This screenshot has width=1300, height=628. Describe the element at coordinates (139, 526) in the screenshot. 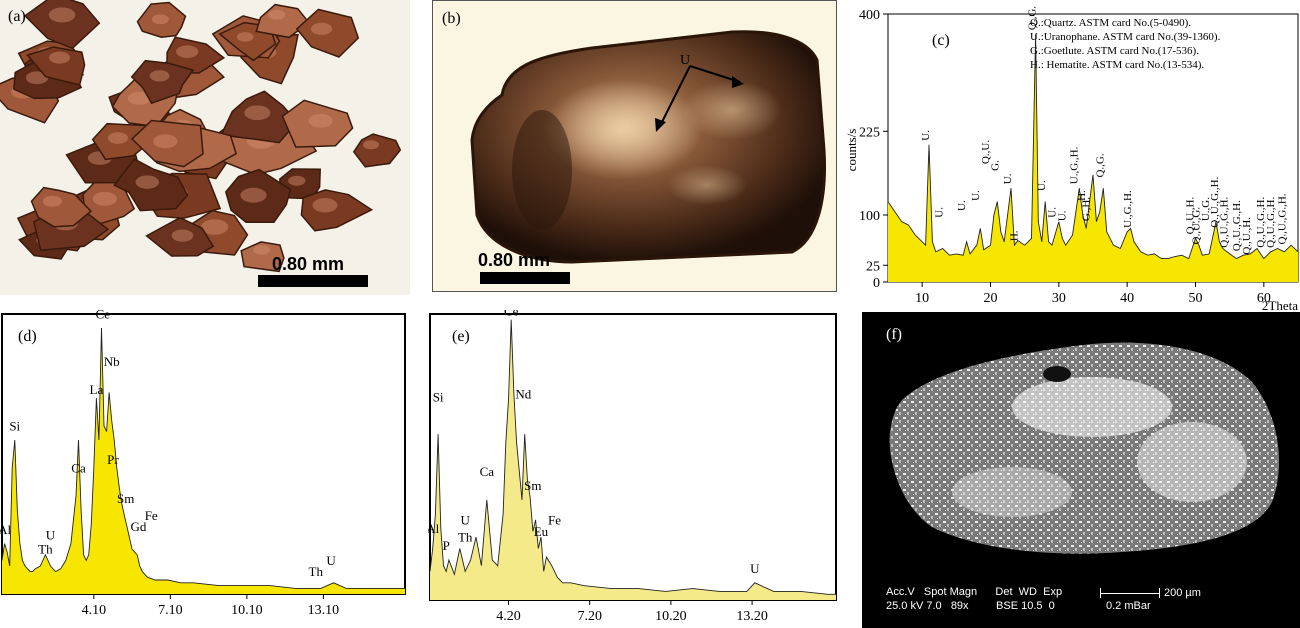

I see `peak-label: Gd` at that location.